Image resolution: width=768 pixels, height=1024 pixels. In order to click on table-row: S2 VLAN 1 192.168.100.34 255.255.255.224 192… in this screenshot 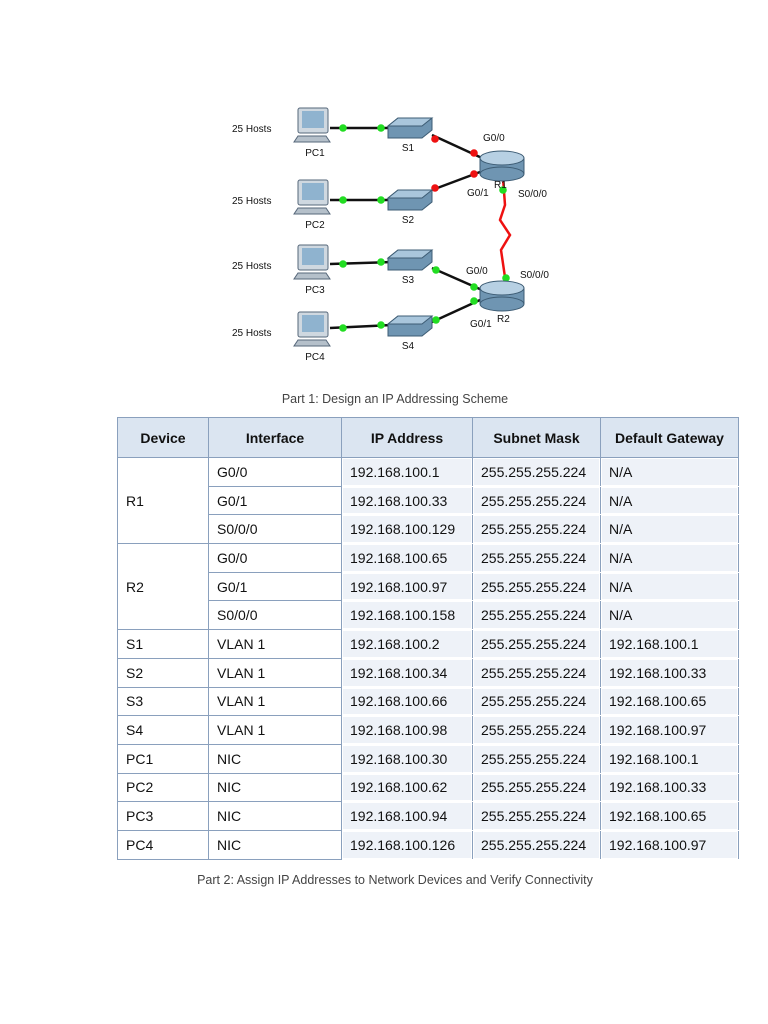, I will do `click(428, 672)`.